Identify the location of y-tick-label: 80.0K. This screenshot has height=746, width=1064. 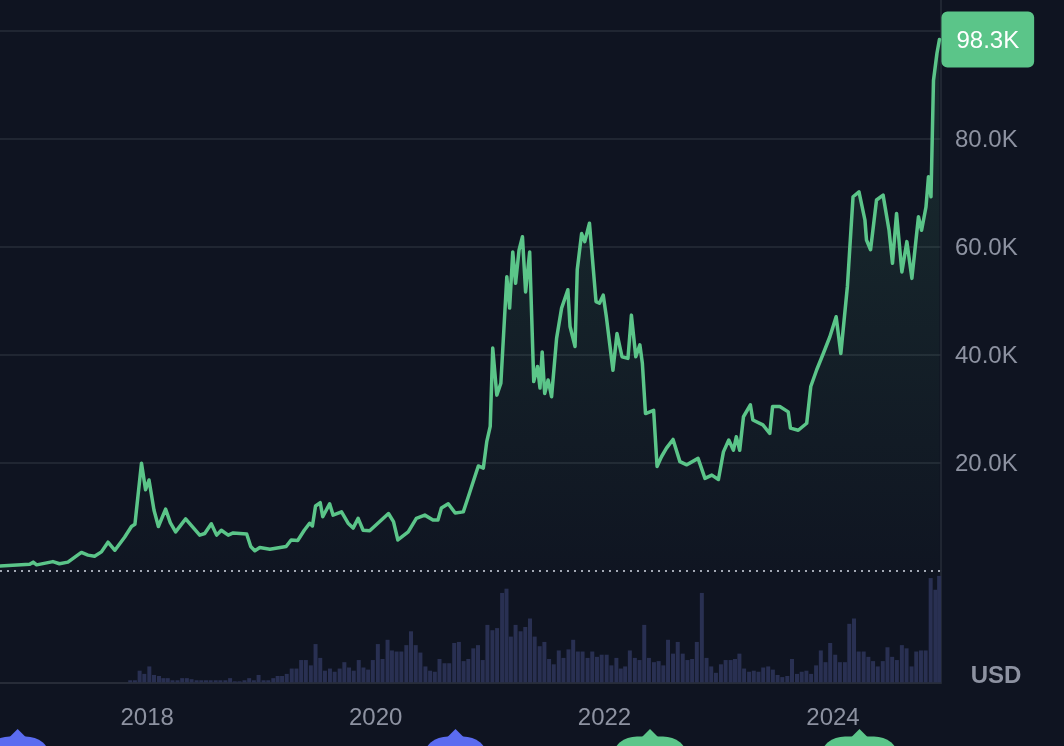
(986, 138).